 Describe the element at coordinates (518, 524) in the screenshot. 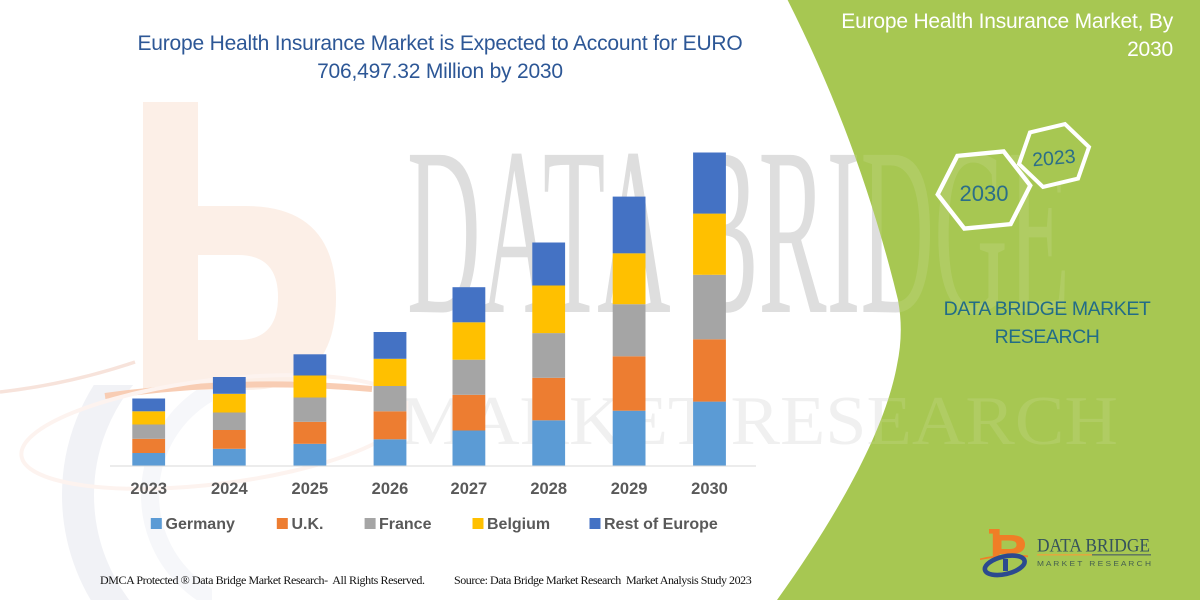

I see `svg-text: Belgium` at that location.